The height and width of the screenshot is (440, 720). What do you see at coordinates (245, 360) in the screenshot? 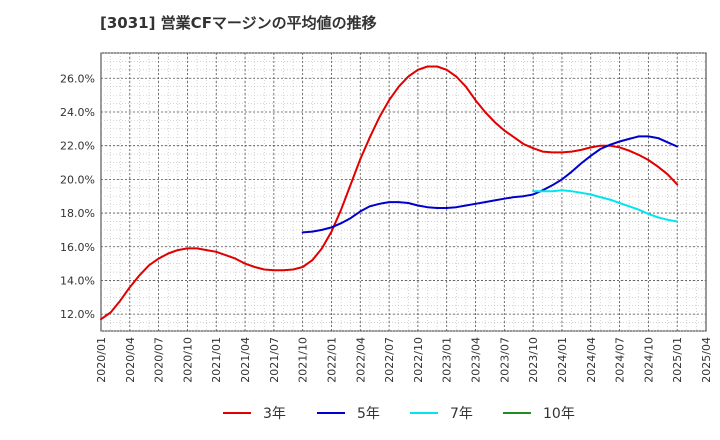
I see `x-tick-label: 2021/04` at bounding box center [245, 360].